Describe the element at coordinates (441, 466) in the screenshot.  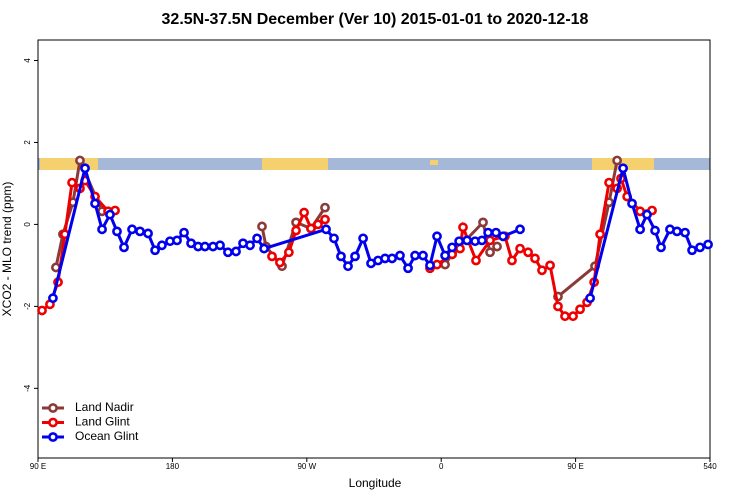
I see `x-tick-label: 0` at that location.